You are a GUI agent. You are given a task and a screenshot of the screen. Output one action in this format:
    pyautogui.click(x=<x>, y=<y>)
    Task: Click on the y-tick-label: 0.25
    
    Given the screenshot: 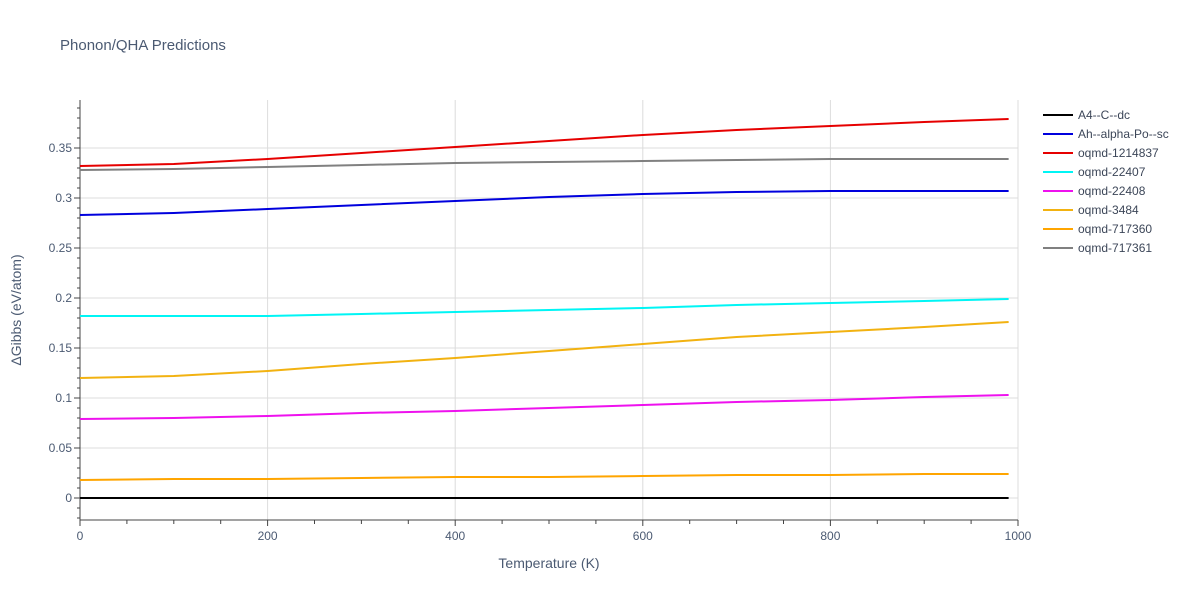 What is the action you would take?
    pyautogui.click(x=61, y=248)
    